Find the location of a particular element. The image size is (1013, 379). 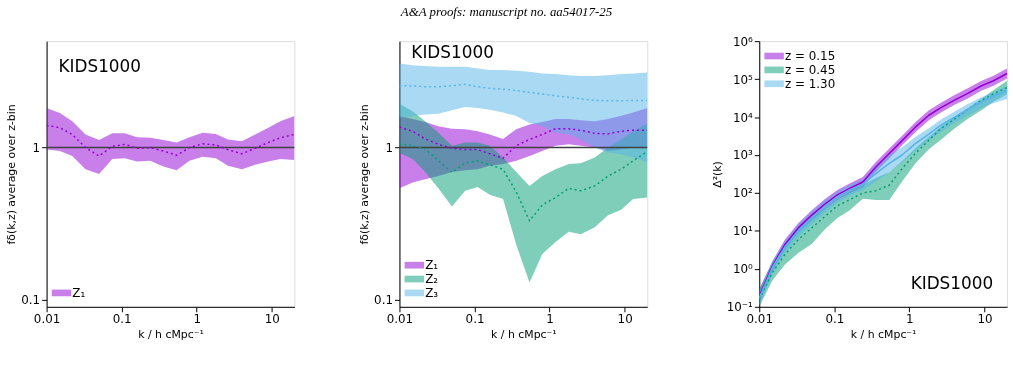

legend-label: Z₃ is located at coordinates (432, 292).